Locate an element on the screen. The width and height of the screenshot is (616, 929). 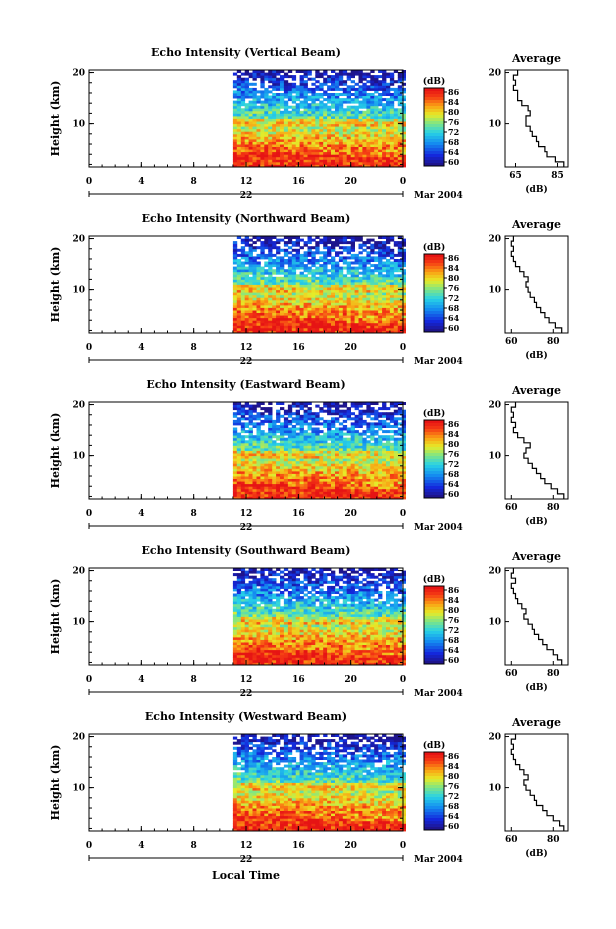
panel-title: Echo Intensity (Eastward Beam) is located at coordinates (245, 384).